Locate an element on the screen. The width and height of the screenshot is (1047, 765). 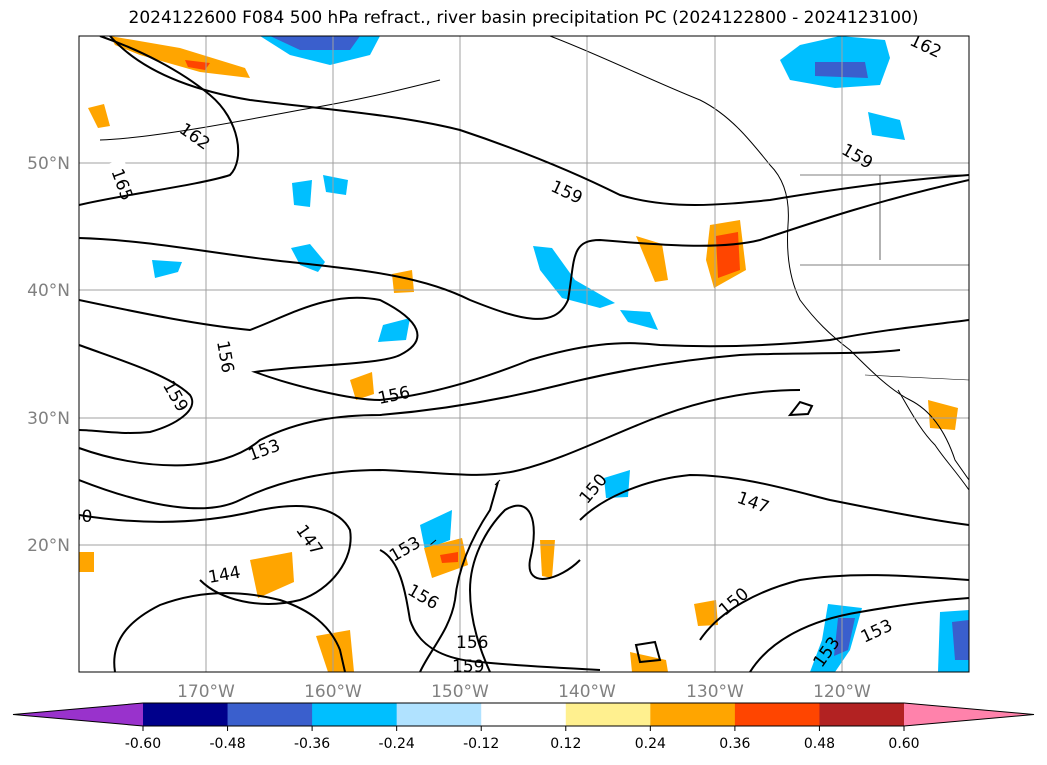
aleutian-coast is located at coordinates (270, 110).